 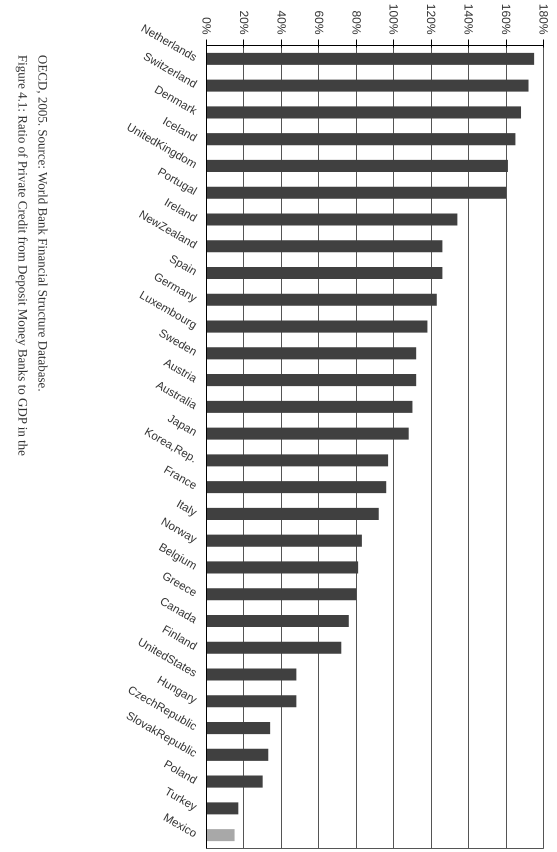 I want to click on y-tick-label: Italy, so click(x=186, y=509).